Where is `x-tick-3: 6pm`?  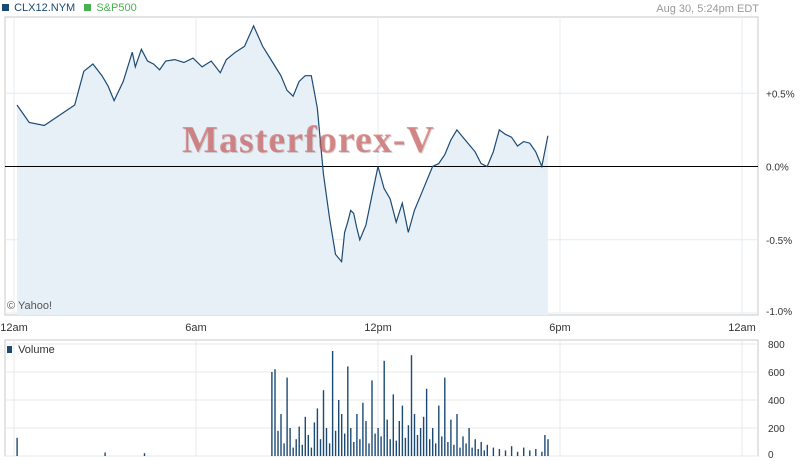 x-tick-3: 6pm is located at coordinates (559, 328).